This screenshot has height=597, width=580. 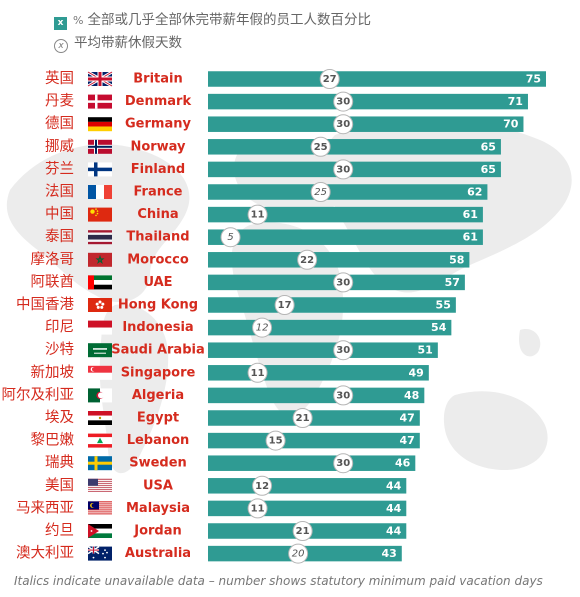 I want to click on percent-value-label: 71, so click(x=515, y=101).